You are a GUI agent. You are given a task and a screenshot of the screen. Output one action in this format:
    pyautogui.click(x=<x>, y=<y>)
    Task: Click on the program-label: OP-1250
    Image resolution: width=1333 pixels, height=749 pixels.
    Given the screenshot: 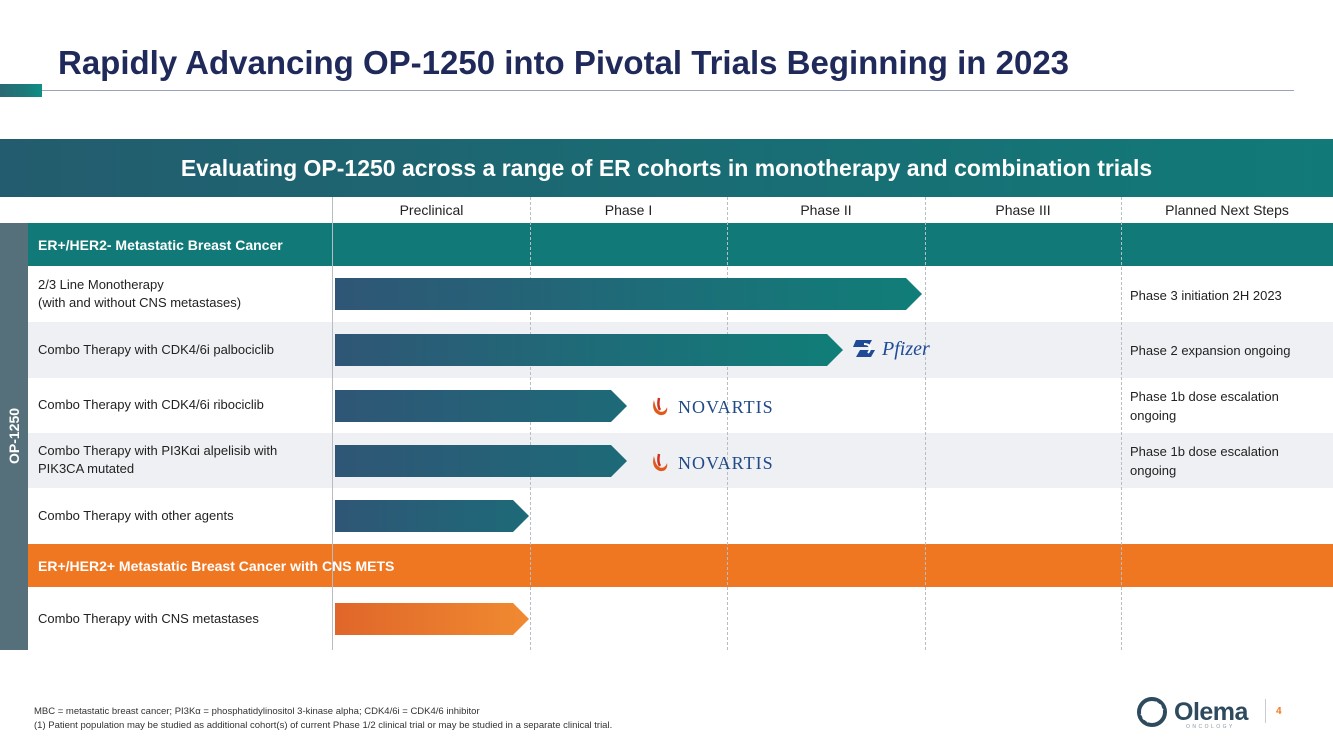 What is the action you would take?
    pyautogui.click(x=14, y=436)
    